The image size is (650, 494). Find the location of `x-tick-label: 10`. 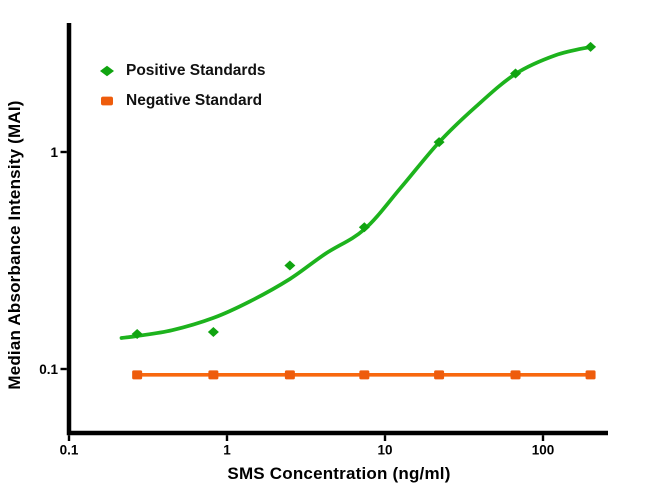

x-tick-label: 10 is located at coordinates (384, 450).